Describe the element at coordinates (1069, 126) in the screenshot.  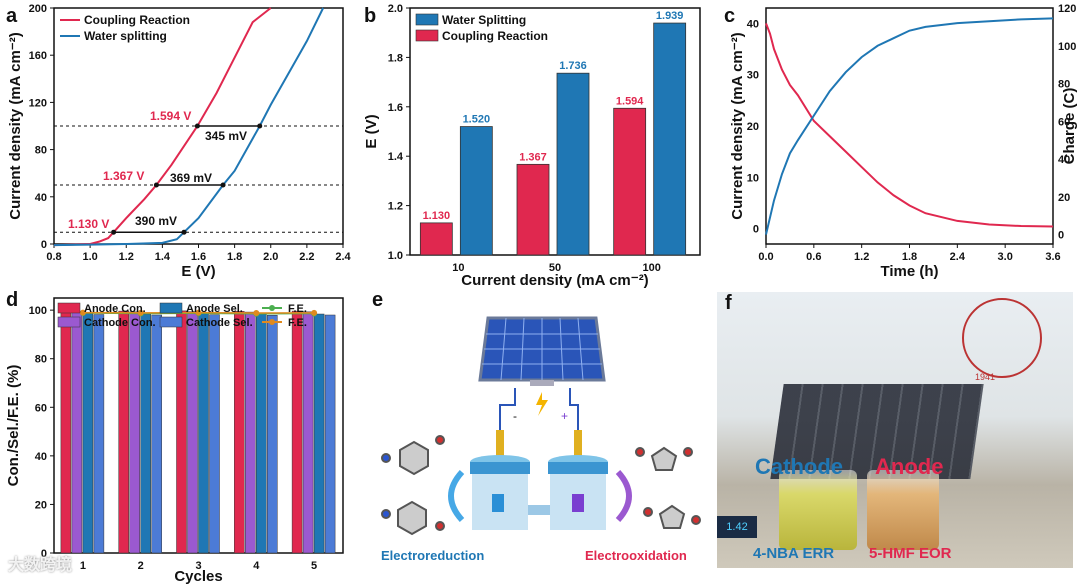
I see `y2-axis-label-c: Charge (C)` at that location.